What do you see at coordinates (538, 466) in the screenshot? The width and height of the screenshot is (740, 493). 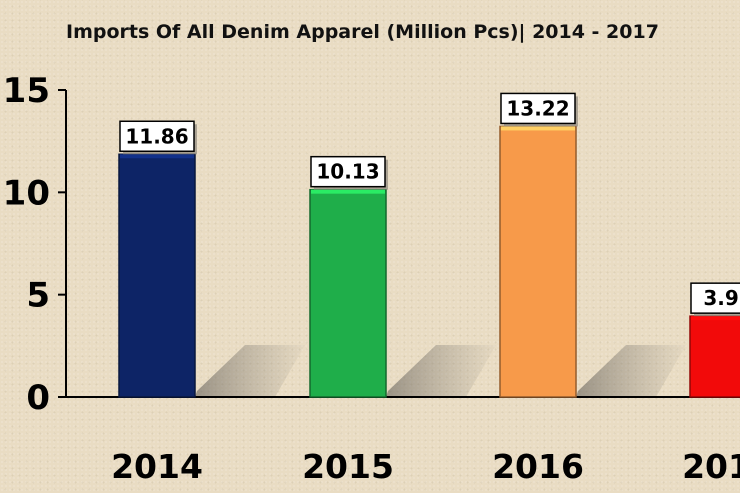 I see `x-tick-label: 2016` at bounding box center [538, 466].